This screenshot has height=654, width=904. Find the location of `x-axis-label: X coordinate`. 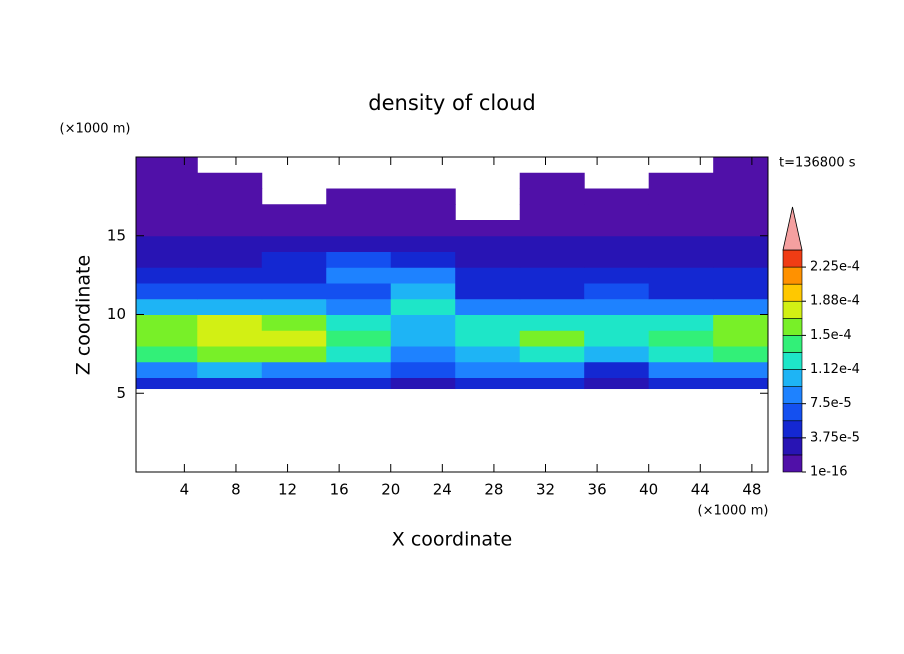

x-axis-label: X coordinate is located at coordinates (452, 540).